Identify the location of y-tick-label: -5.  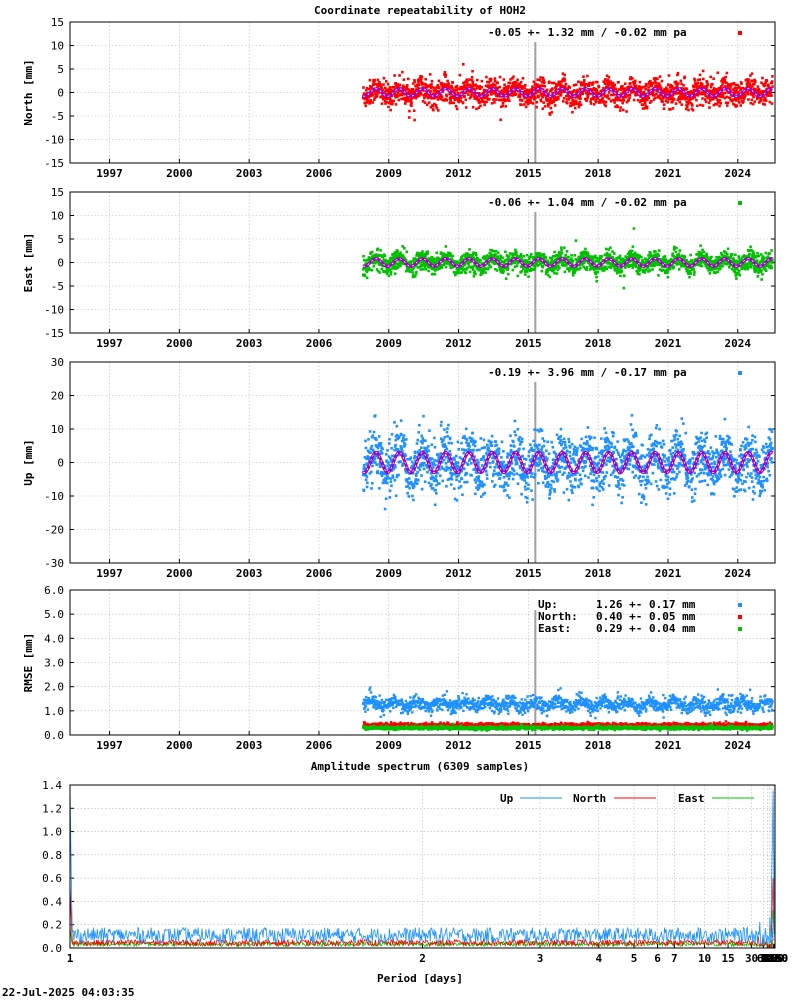
(57, 286).